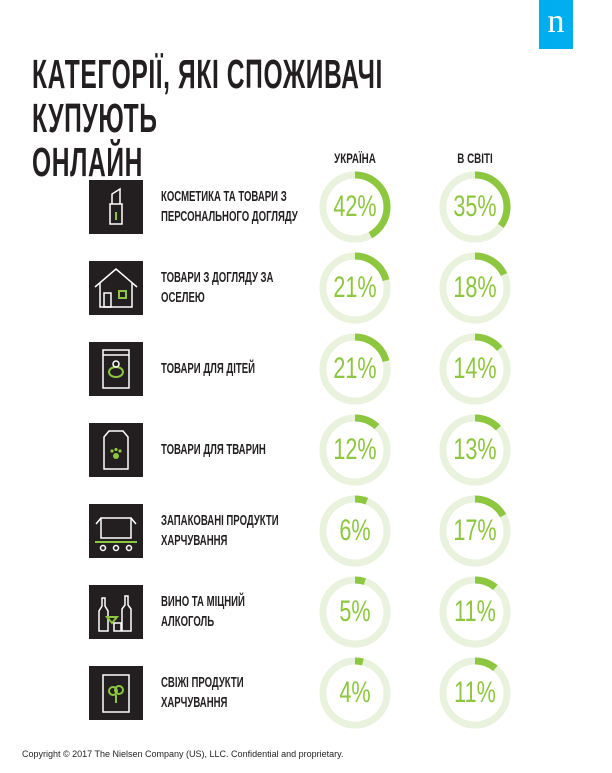  I want to click on page-title: КАТЕГОРІЇ, ЯКІ СПОЖИВАЧІ КУПУЮТЬ ОНЛАЙН, so click(272, 118).